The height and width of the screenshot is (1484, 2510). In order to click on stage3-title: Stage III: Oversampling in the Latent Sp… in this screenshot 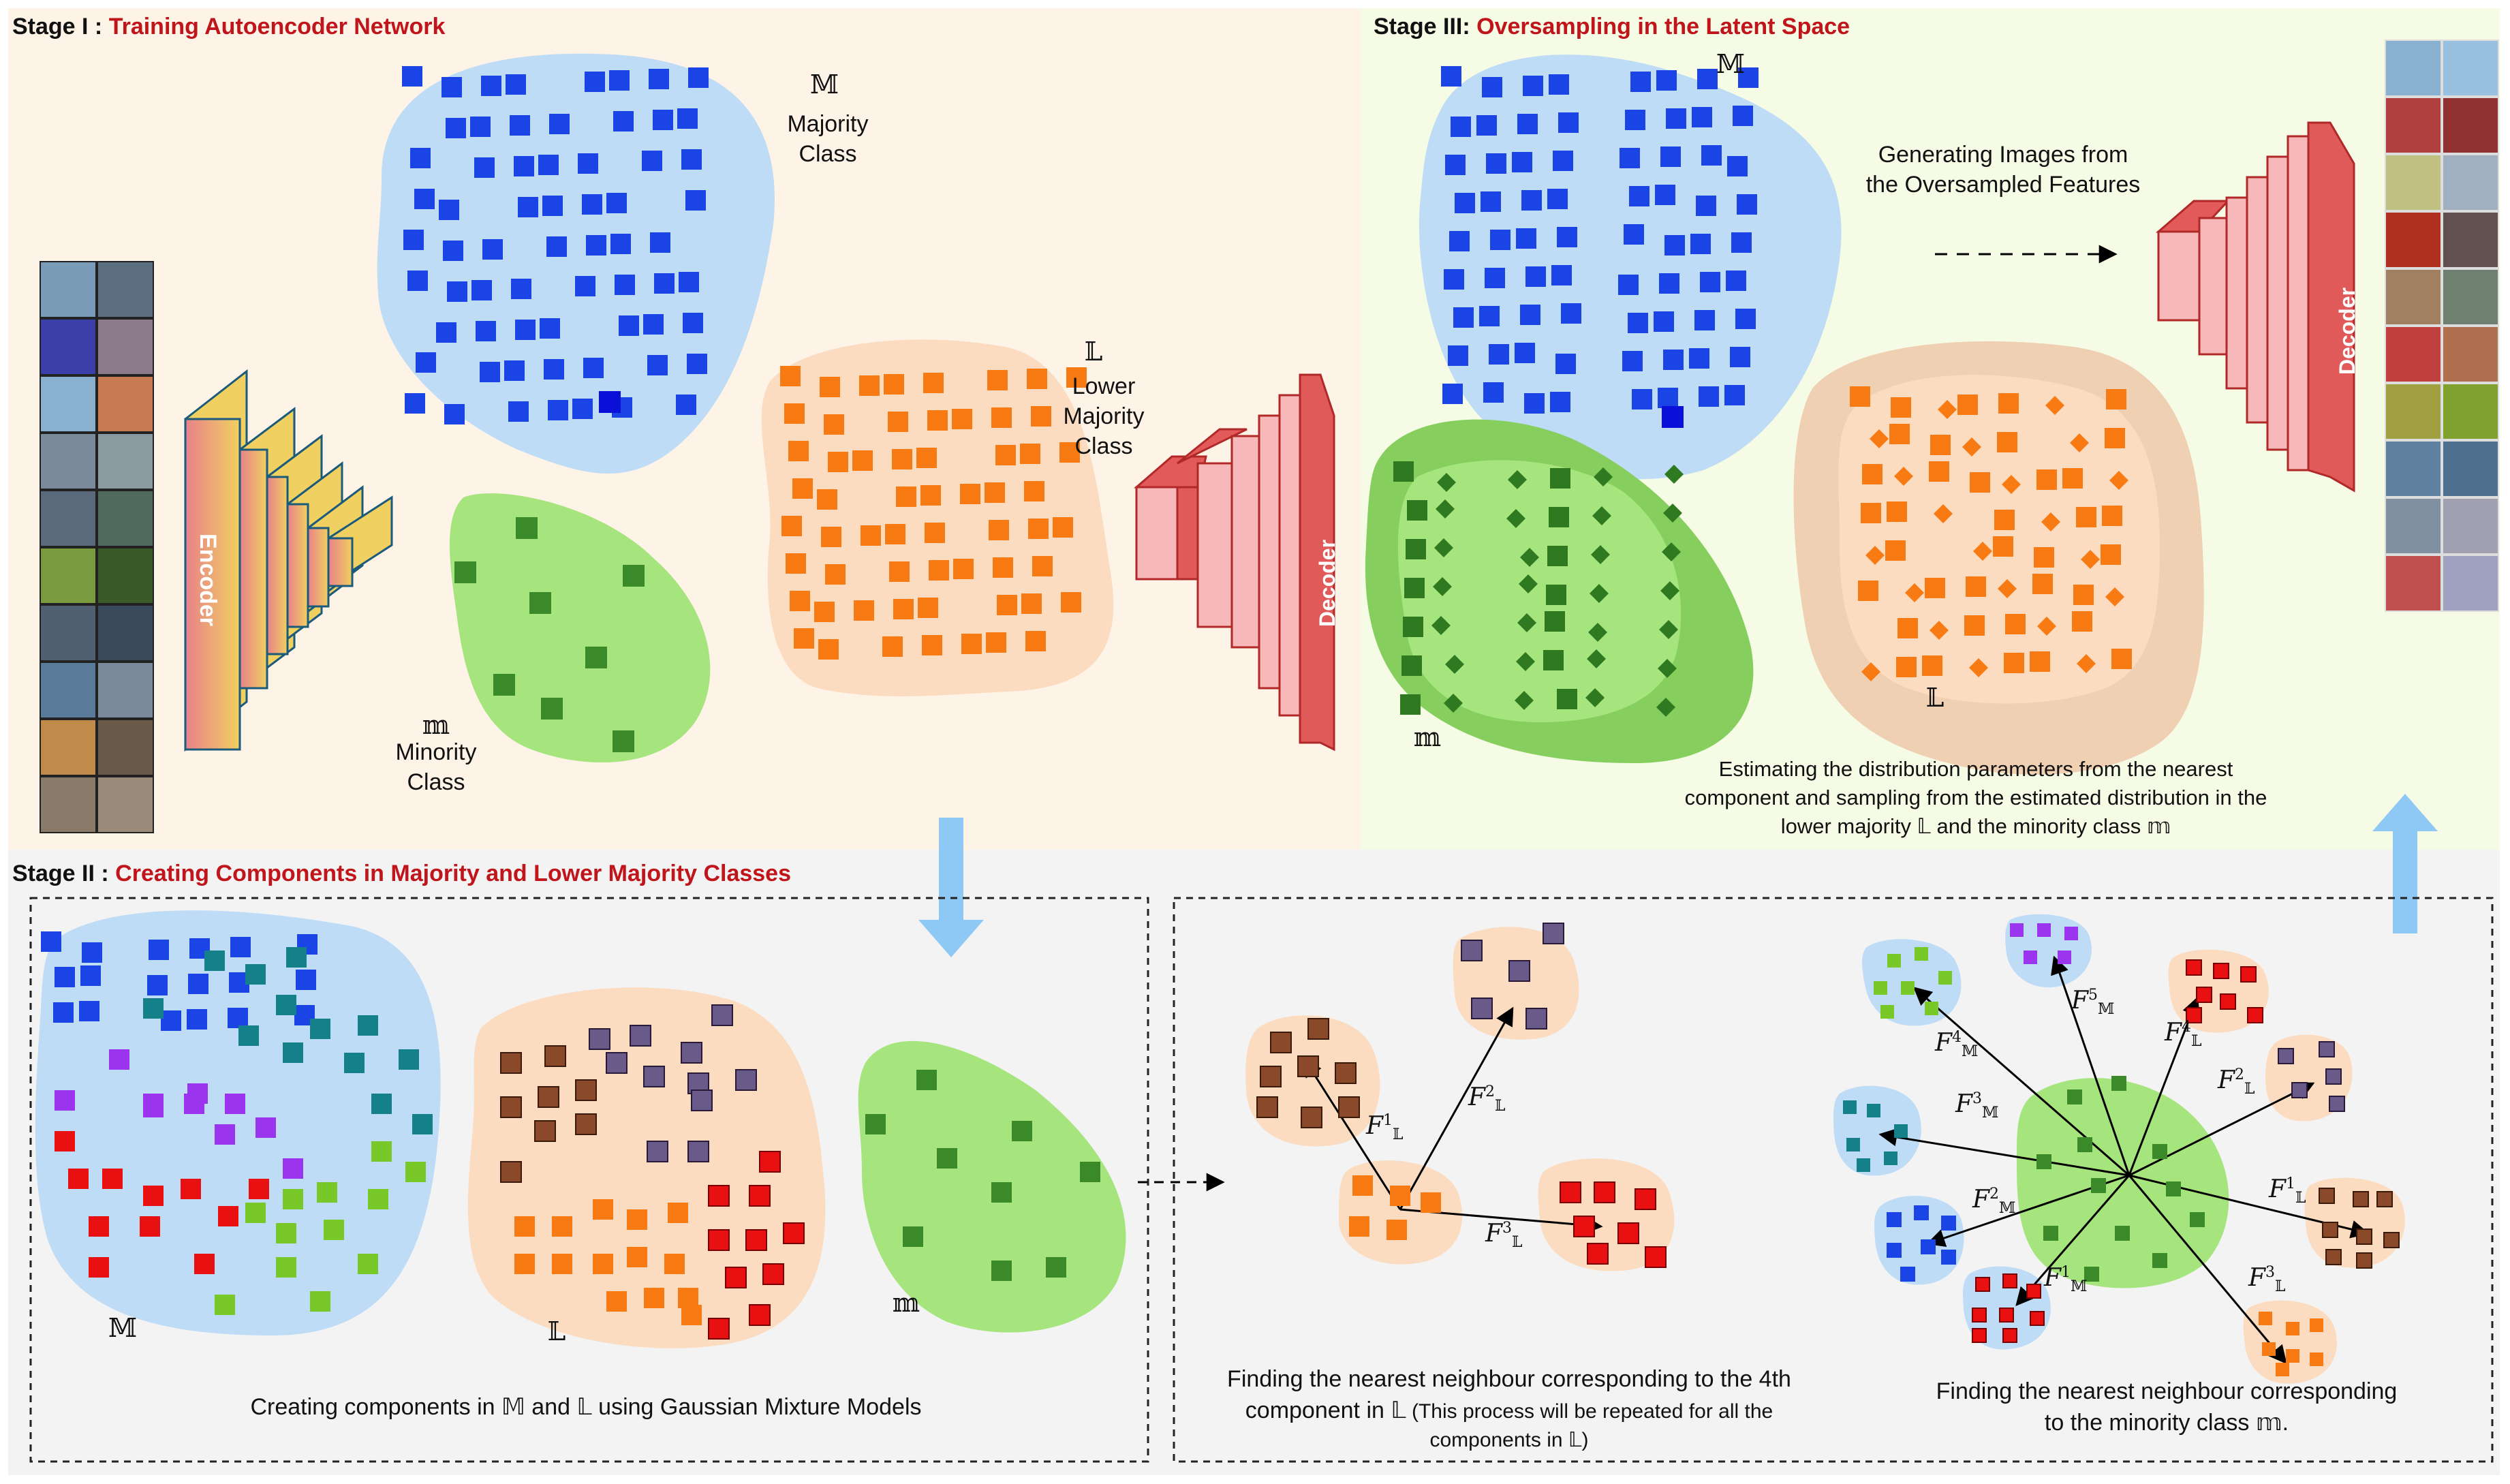, I will do `click(1612, 27)`.